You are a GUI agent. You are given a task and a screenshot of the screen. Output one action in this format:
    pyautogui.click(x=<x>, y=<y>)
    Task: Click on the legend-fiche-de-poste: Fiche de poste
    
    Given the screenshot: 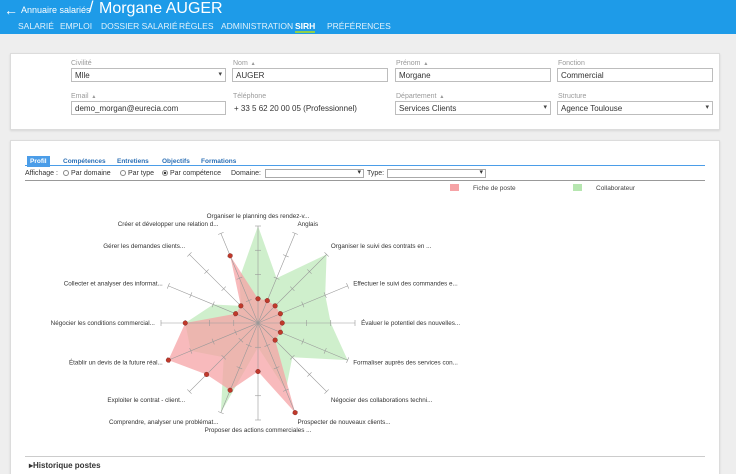 What is the action you would take?
    pyautogui.click(x=494, y=188)
    